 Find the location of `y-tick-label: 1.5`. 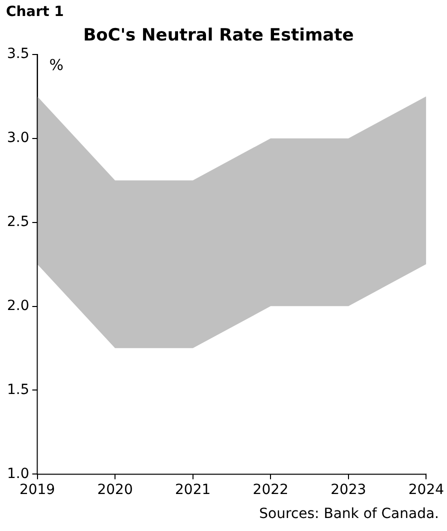

y-tick-label: 1.5 is located at coordinates (18, 390).